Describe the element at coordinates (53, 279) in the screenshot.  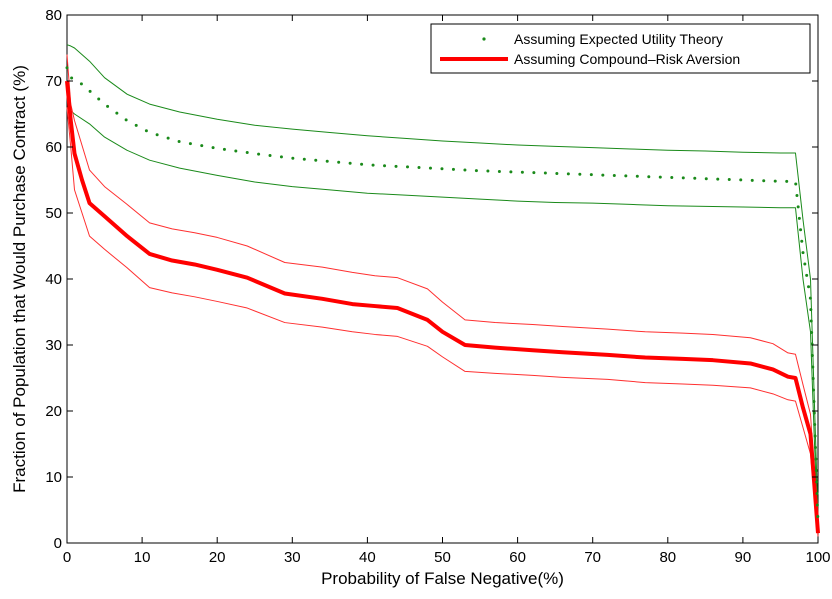
I see `y-tick-label: 40` at that location.